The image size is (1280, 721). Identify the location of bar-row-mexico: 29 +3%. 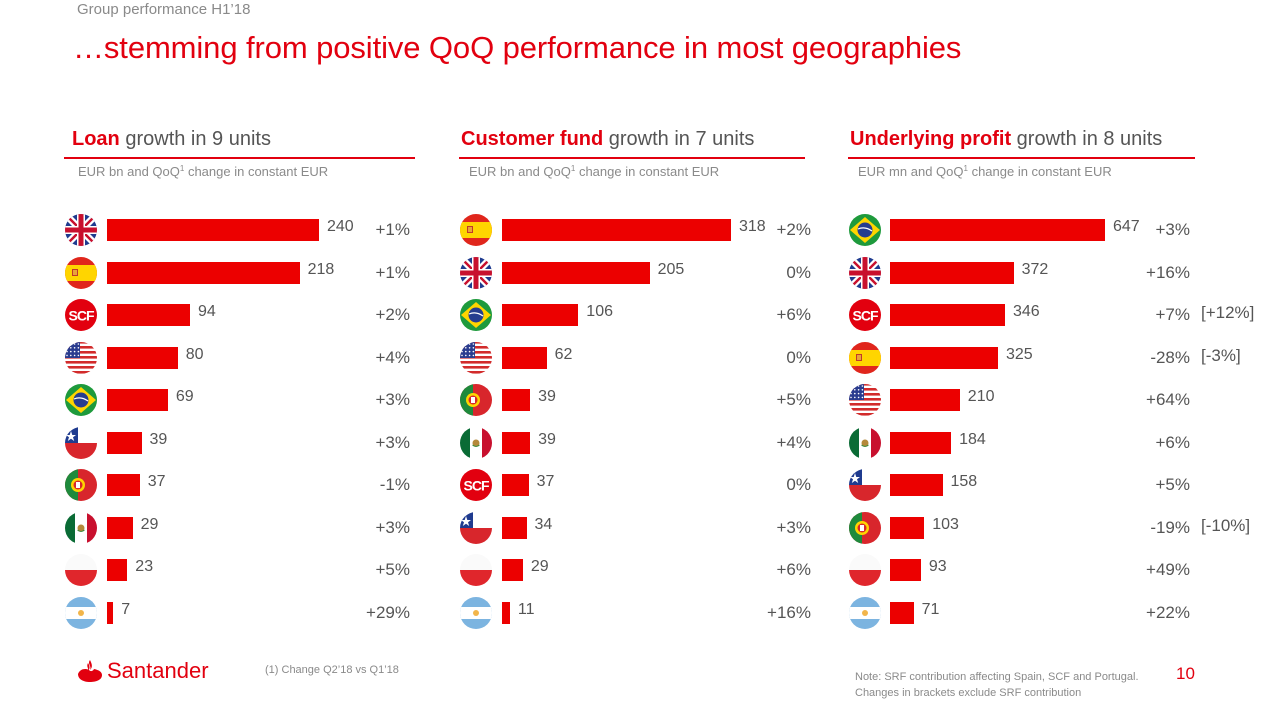
(274, 529).